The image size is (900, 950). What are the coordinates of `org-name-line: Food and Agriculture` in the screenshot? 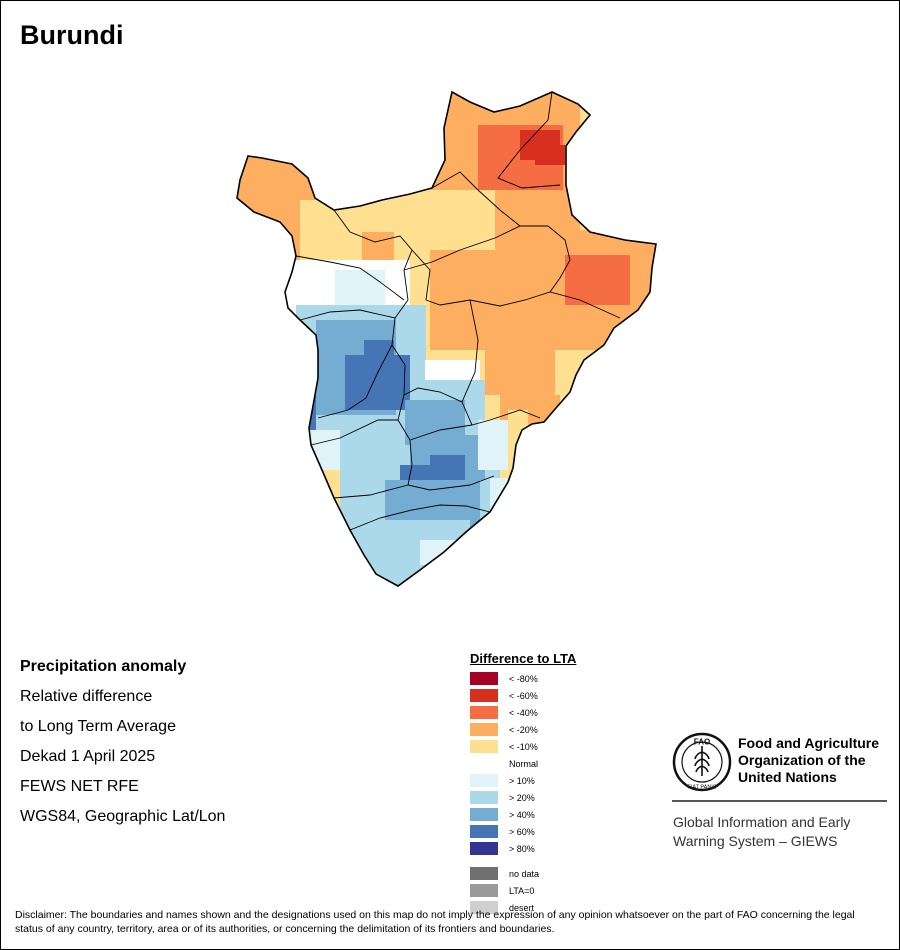 It's located at (809, 743).